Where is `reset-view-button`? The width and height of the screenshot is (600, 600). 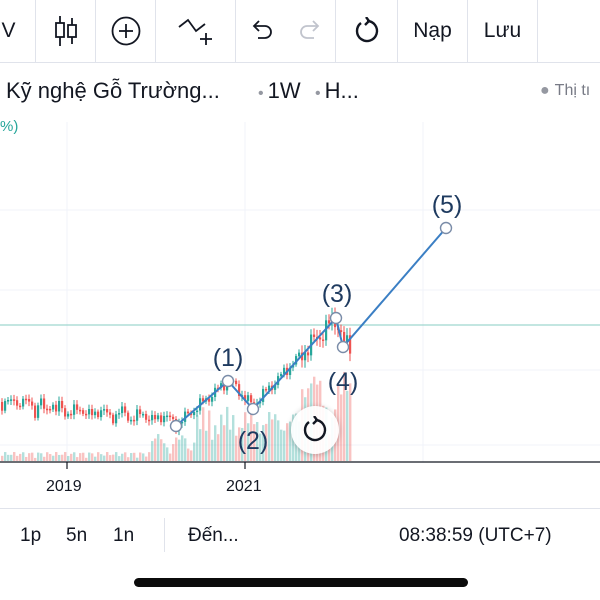 reset-view-button is located at coordinates (315, 430).